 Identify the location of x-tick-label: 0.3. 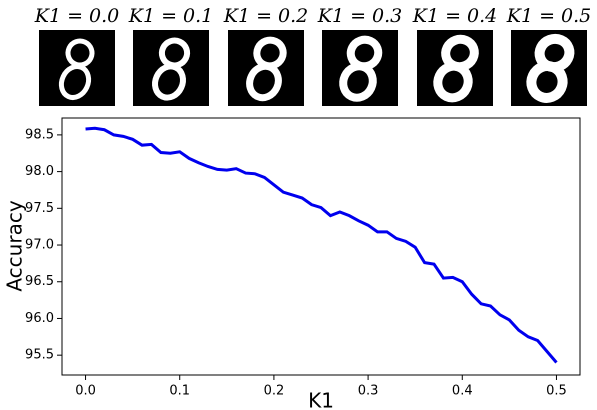
(368, 391).